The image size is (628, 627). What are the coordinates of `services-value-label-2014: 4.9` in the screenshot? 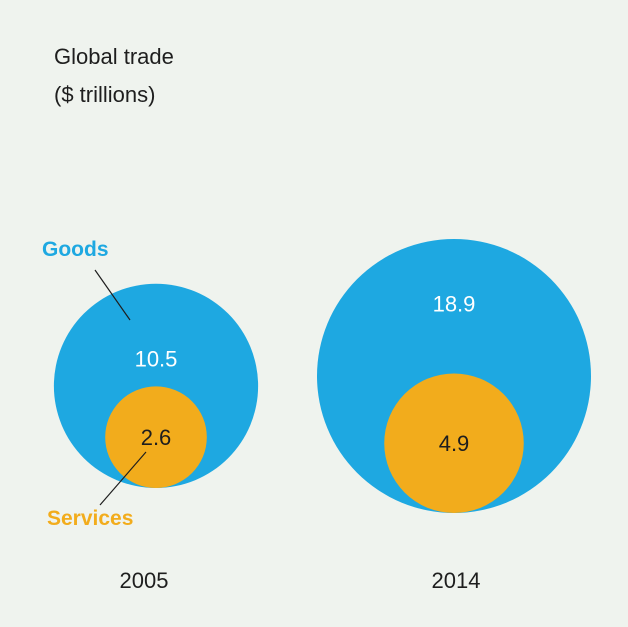 It's located at (454, 443).